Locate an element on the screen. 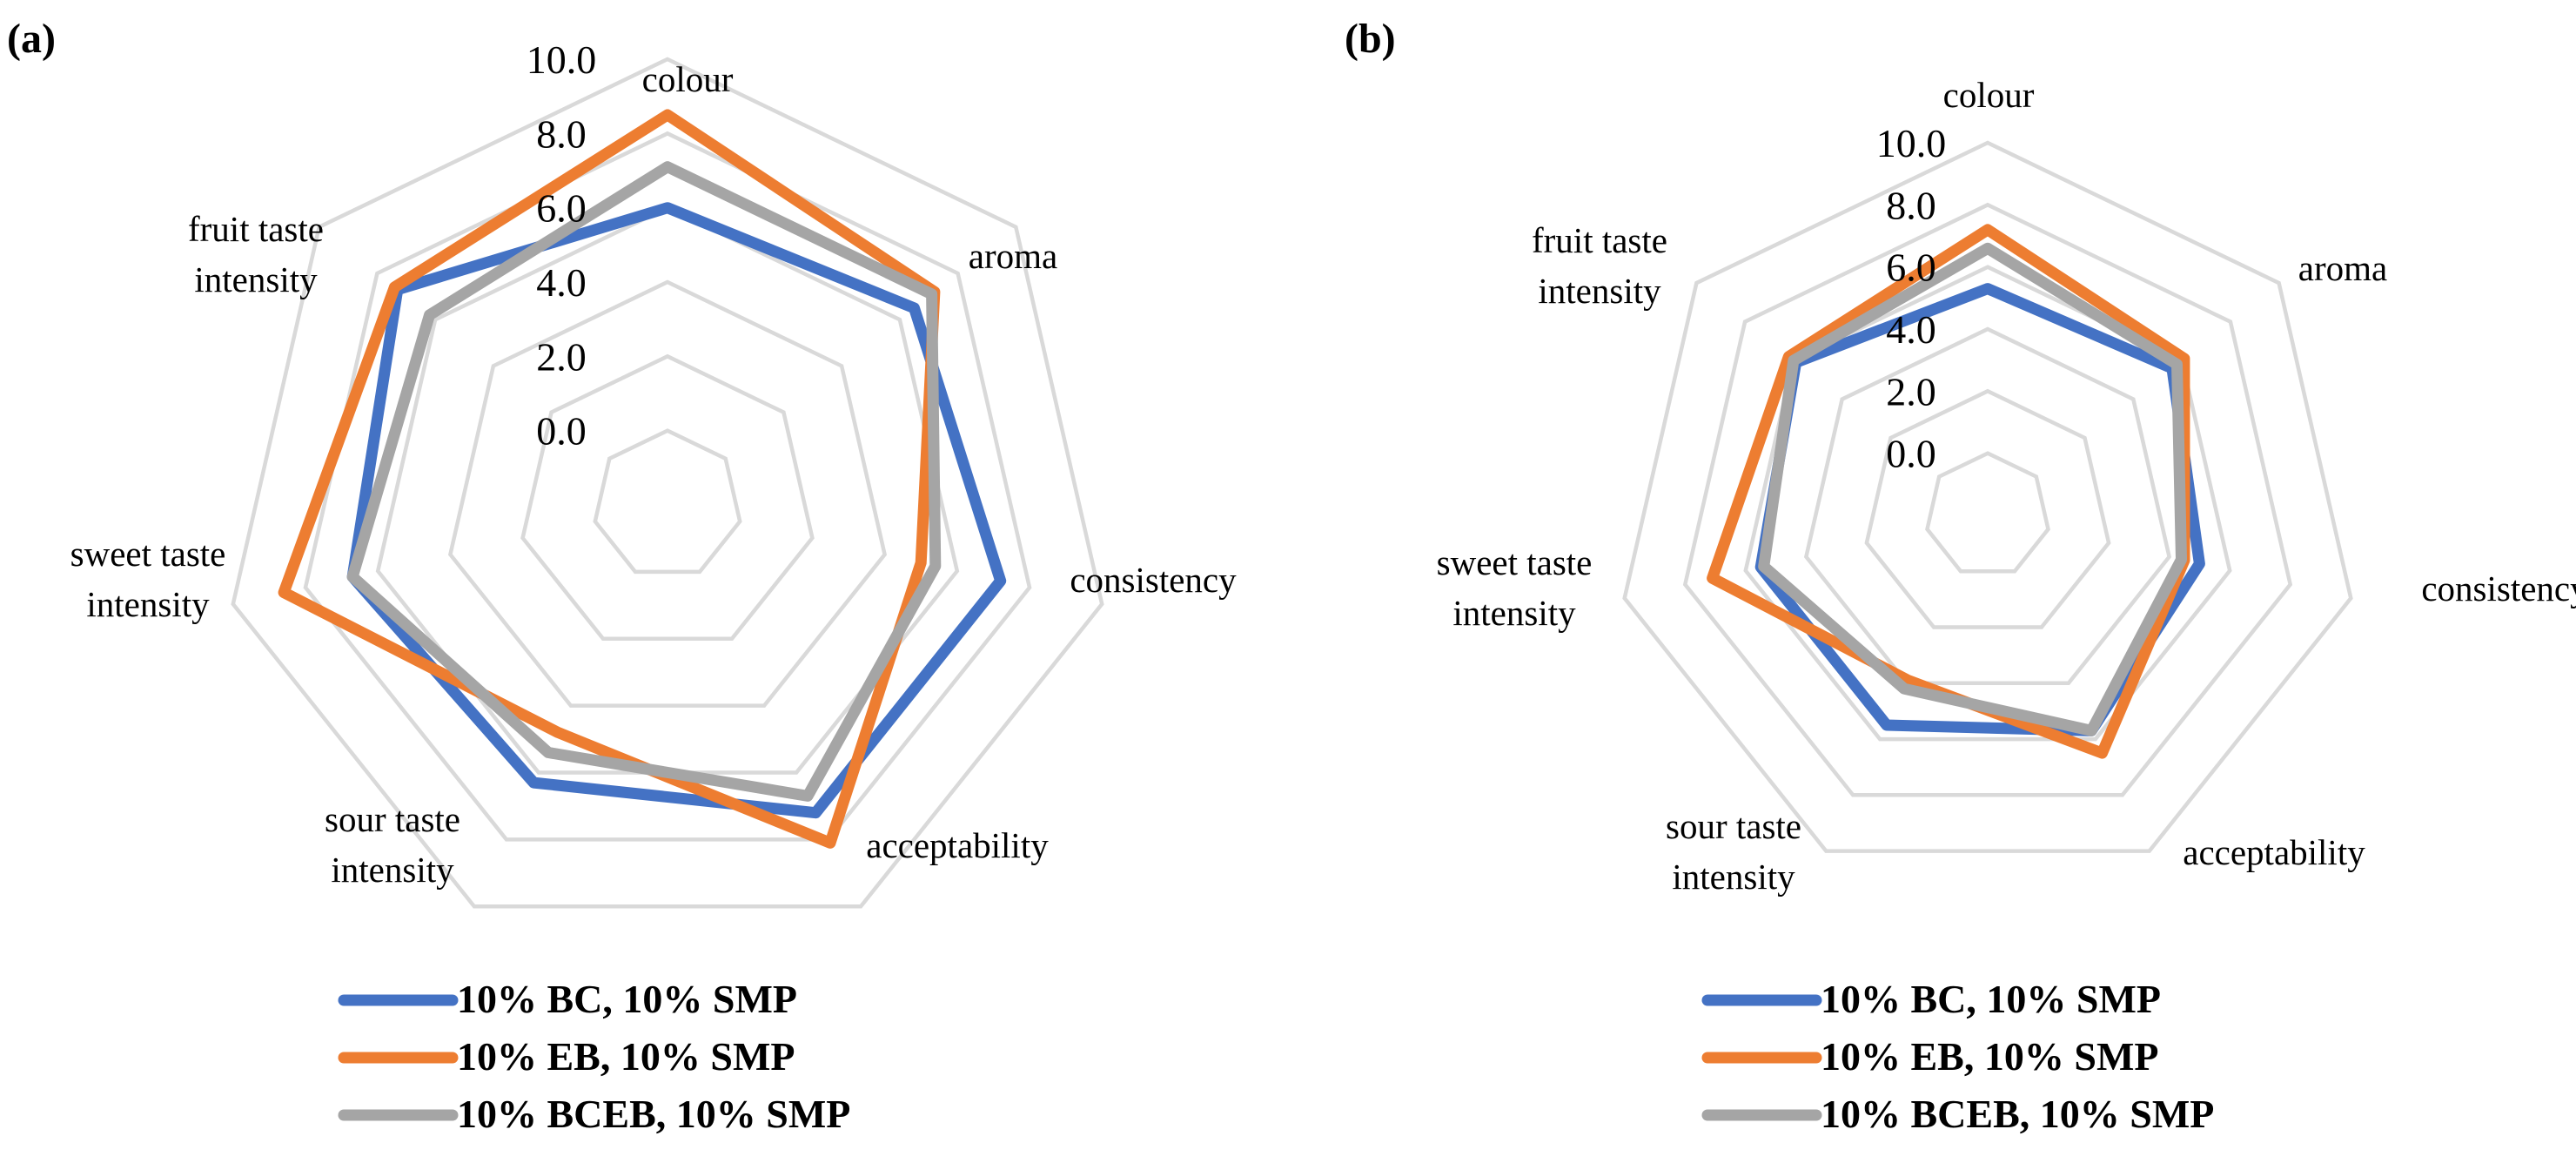  panel-label: (b) is located at coordinates (1370, 39).